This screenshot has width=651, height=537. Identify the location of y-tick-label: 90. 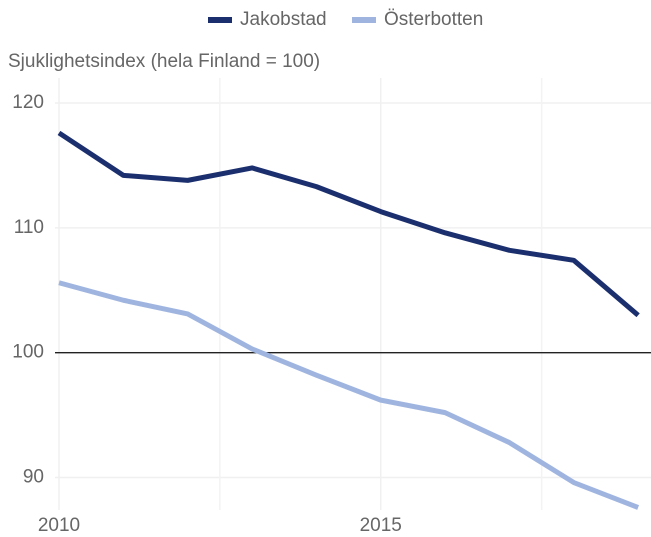
(33, 477).